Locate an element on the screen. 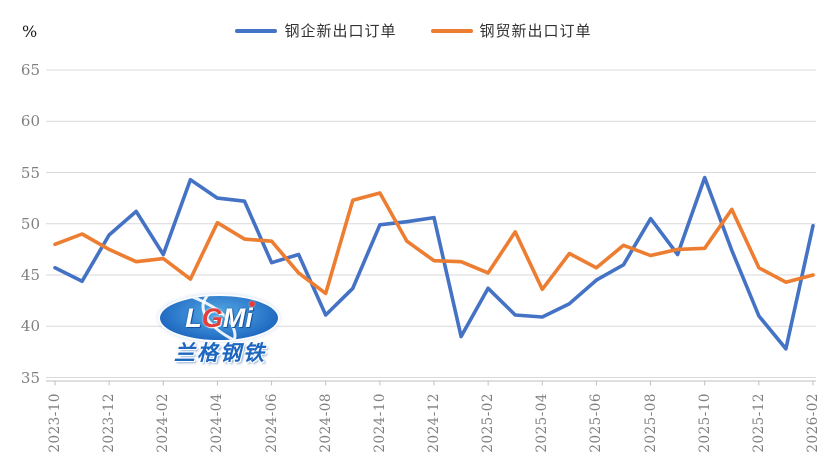  x-tick-label-2025-10: 2025-10 is located at coordinates (704, 423).